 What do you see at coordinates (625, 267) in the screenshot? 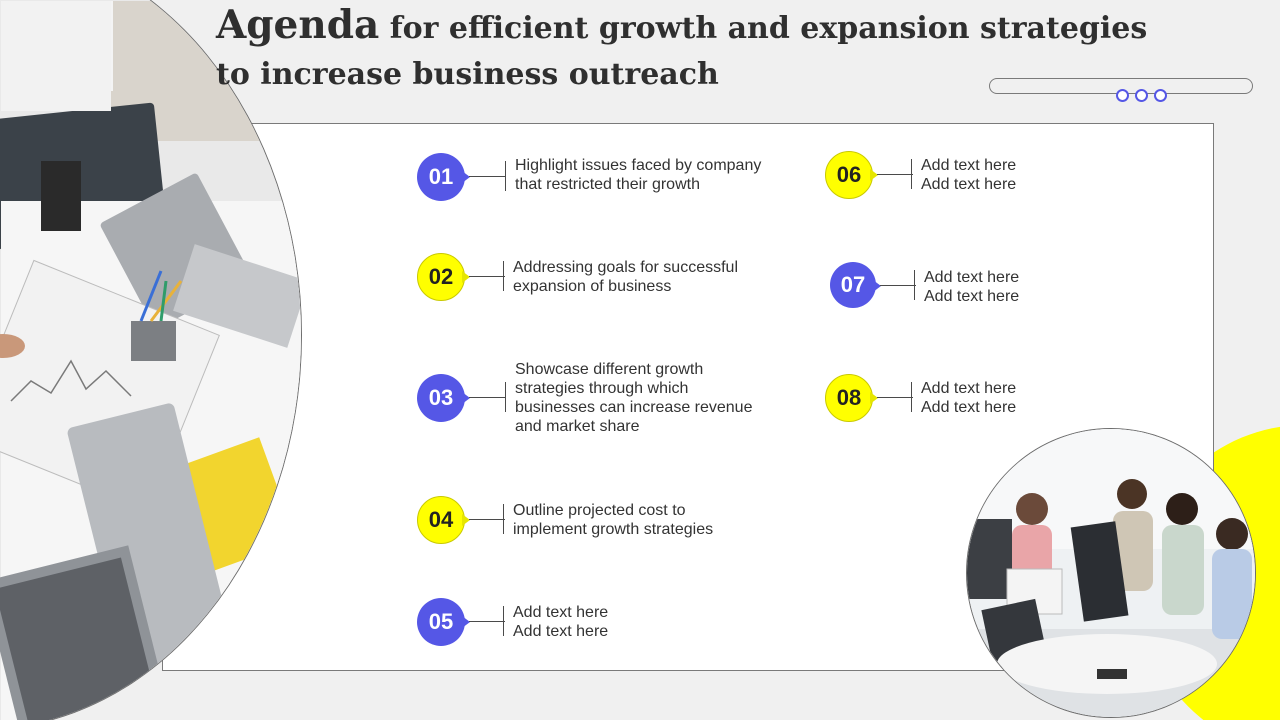
I see `agenda-text-line: Addressing goals for successful` at bounding box center [625, 267].